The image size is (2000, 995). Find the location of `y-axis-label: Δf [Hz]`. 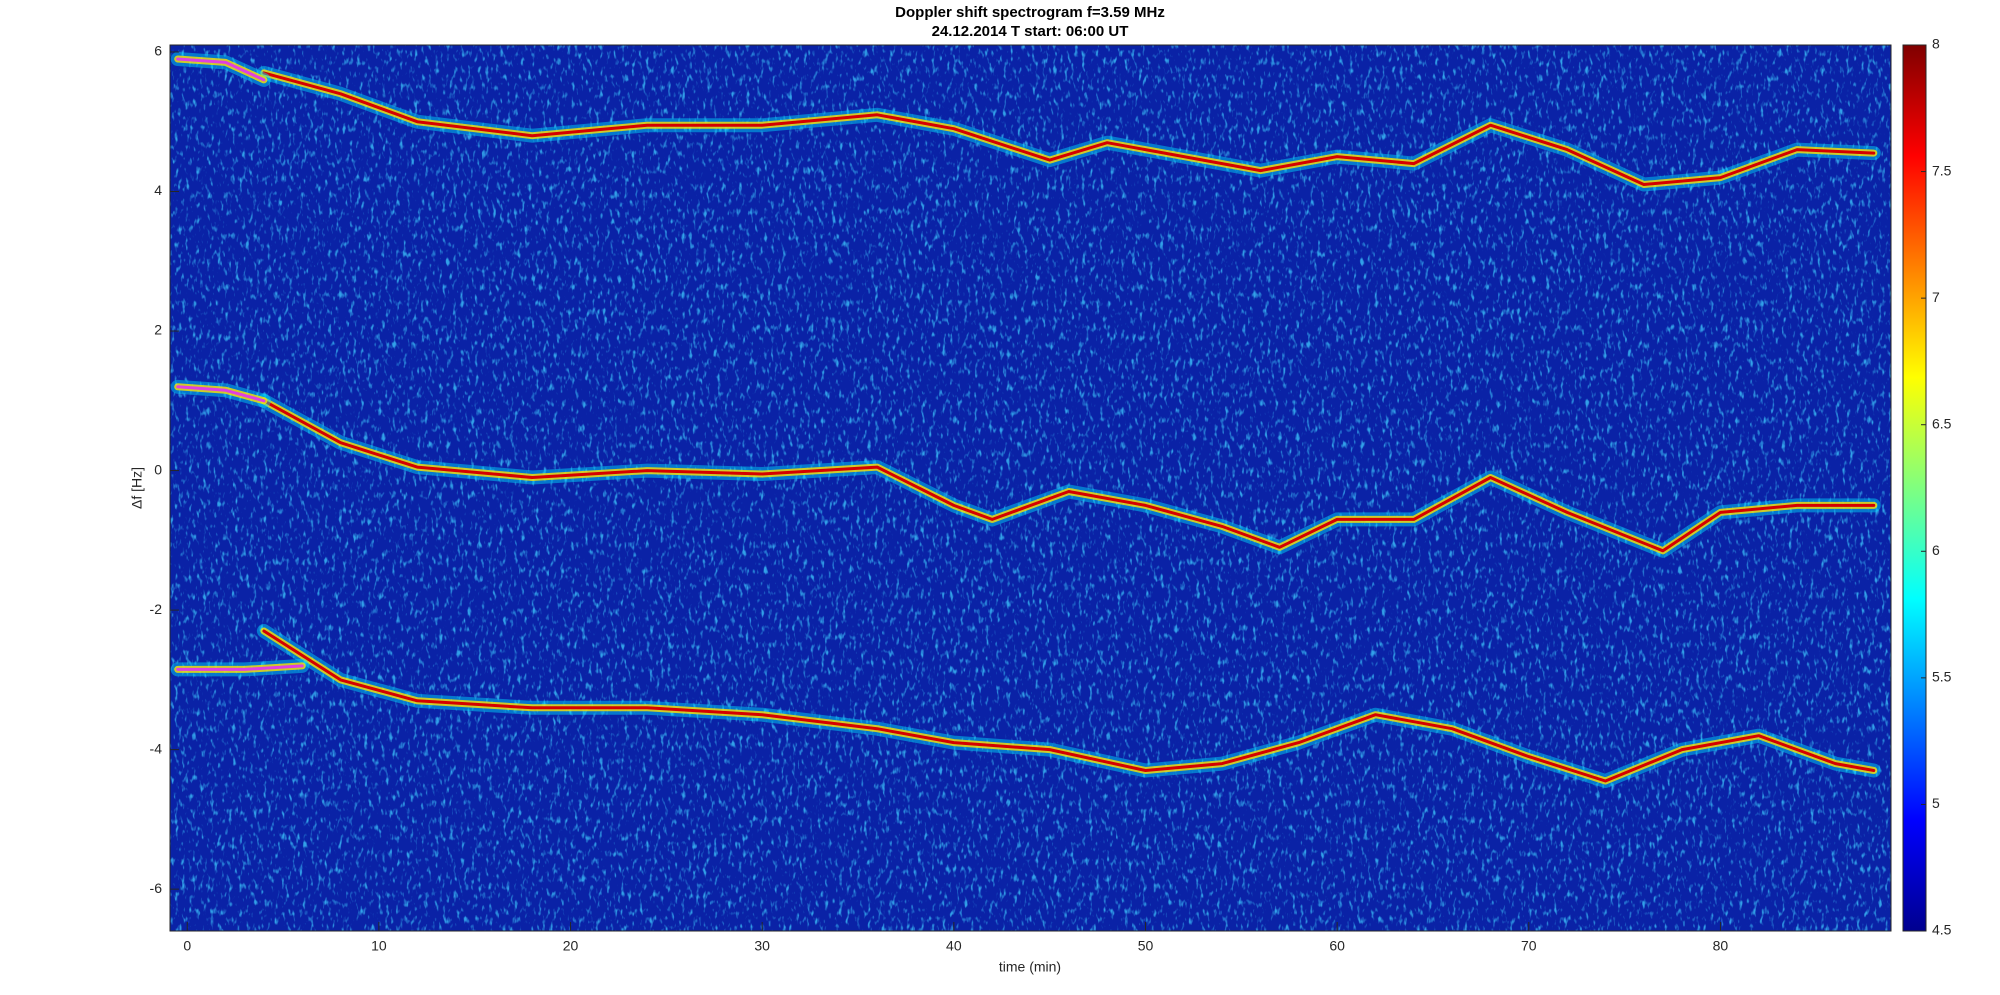

y-axis-label: Δf [Hz] is located at coordinates (137, 488).